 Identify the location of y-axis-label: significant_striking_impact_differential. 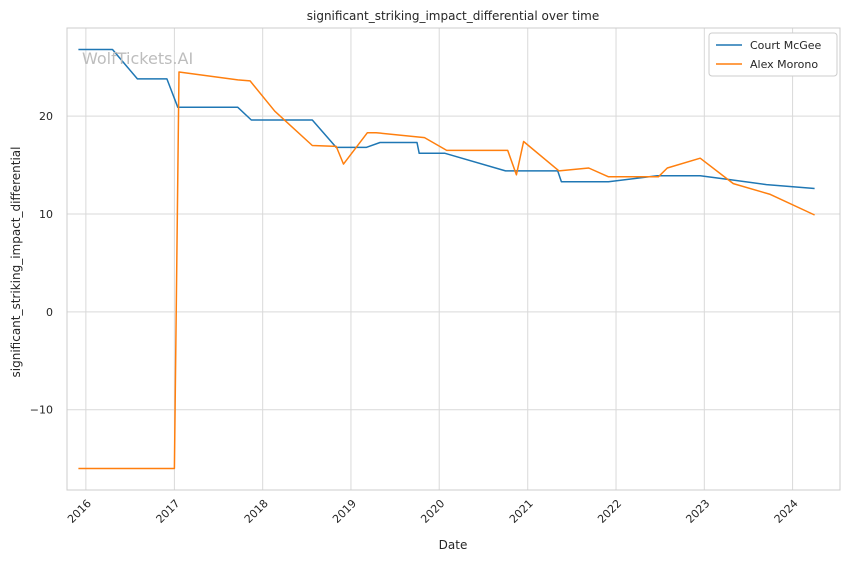
(16, 262).